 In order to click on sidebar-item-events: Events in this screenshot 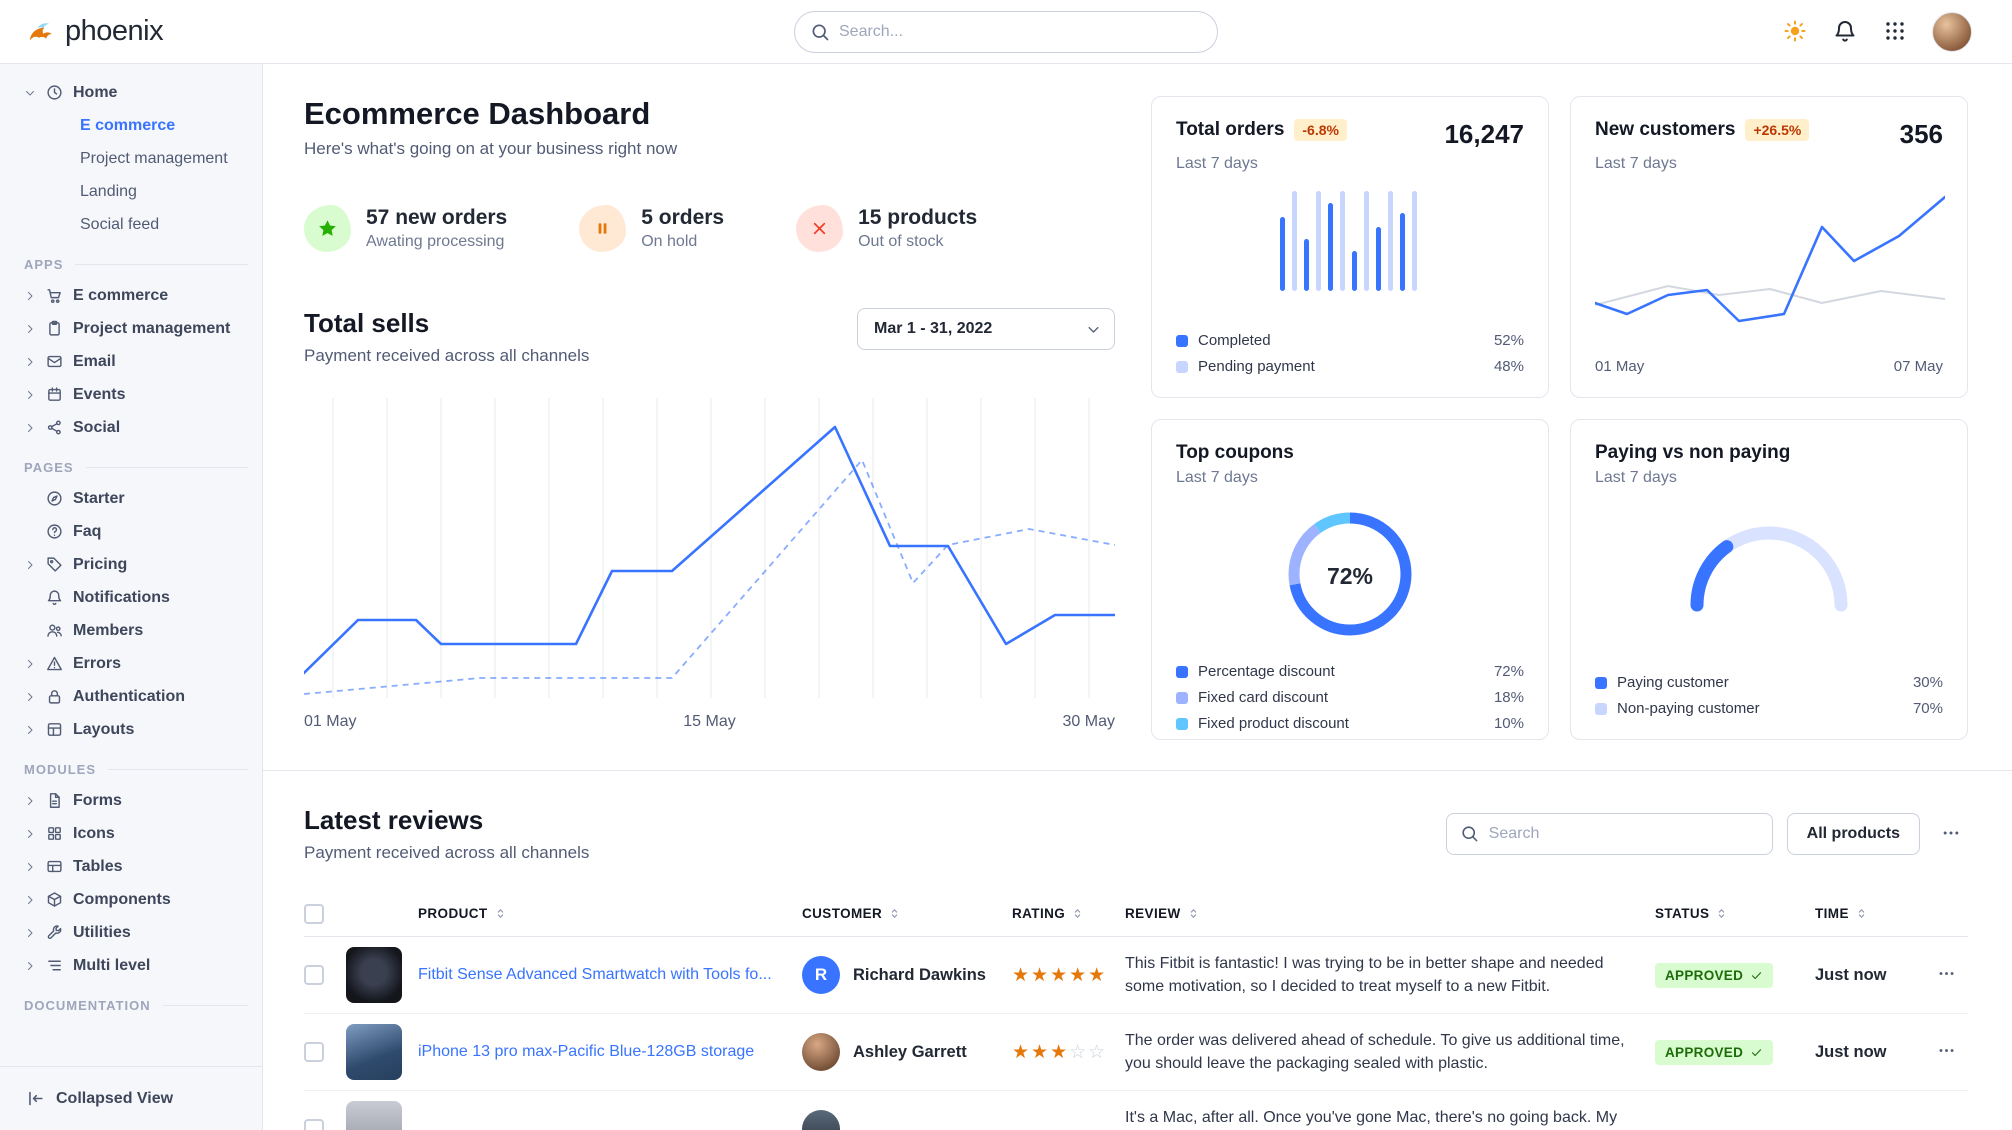, I will do `click(131, 394)`.